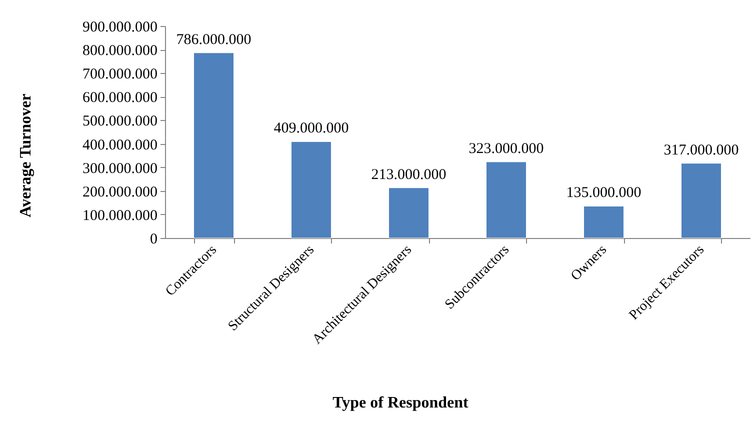 The height and width of the screenshot is (425, 752). Describe the element at coordinates (408, 174) in the screenshot. I see `data-label: 213.000.000` at that location.